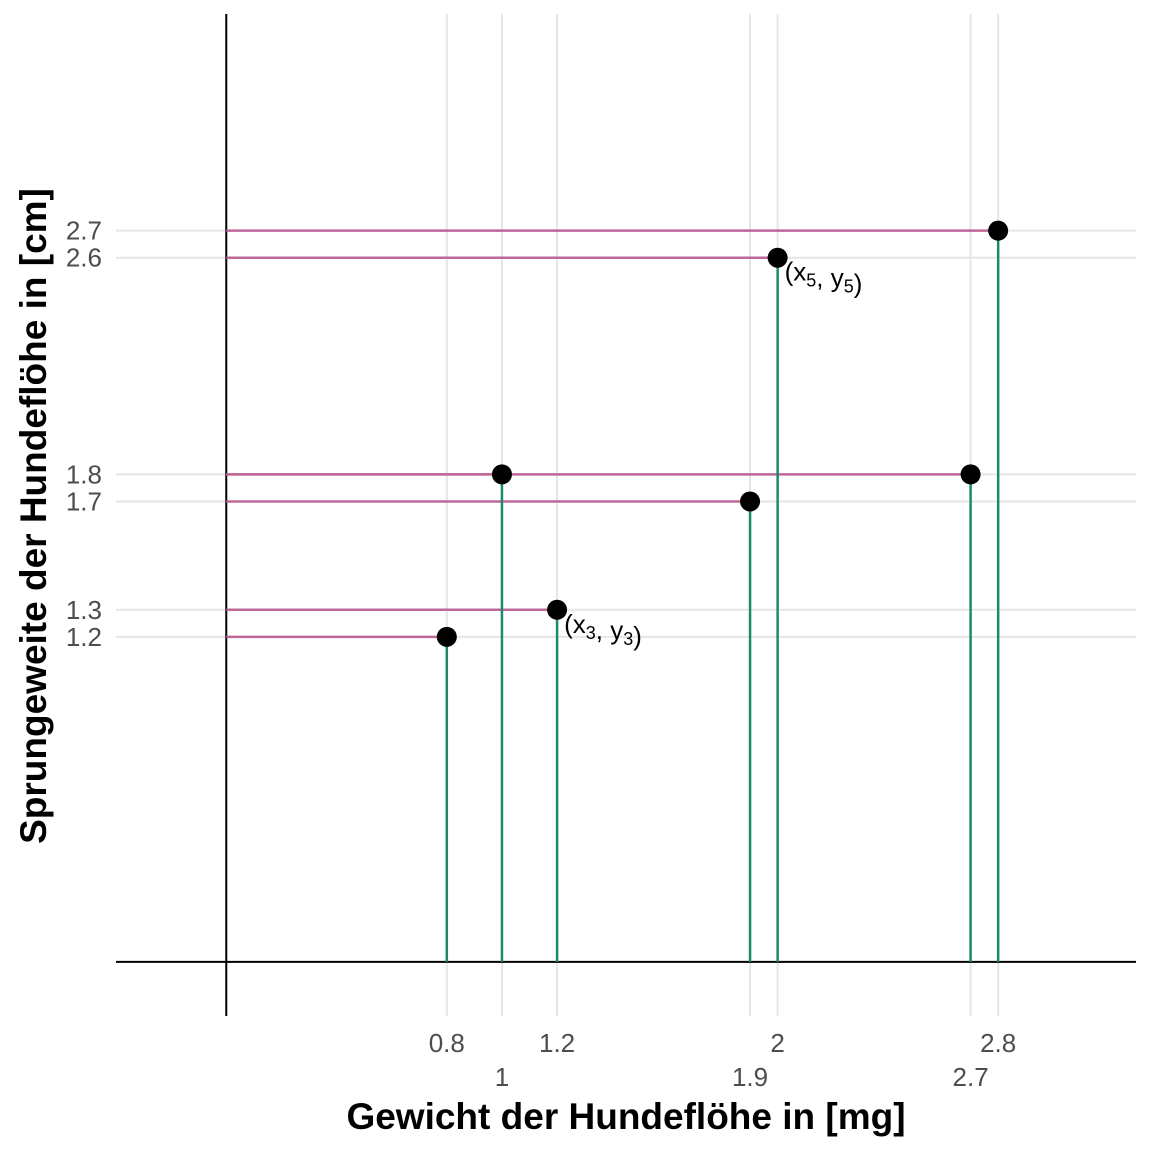 This screenshot has height=1152, width=1152. What do you see at coordinates (84, 501) in the screenshot?
I see `y-tick-label: 1.7` at bounding box center [84, 501].